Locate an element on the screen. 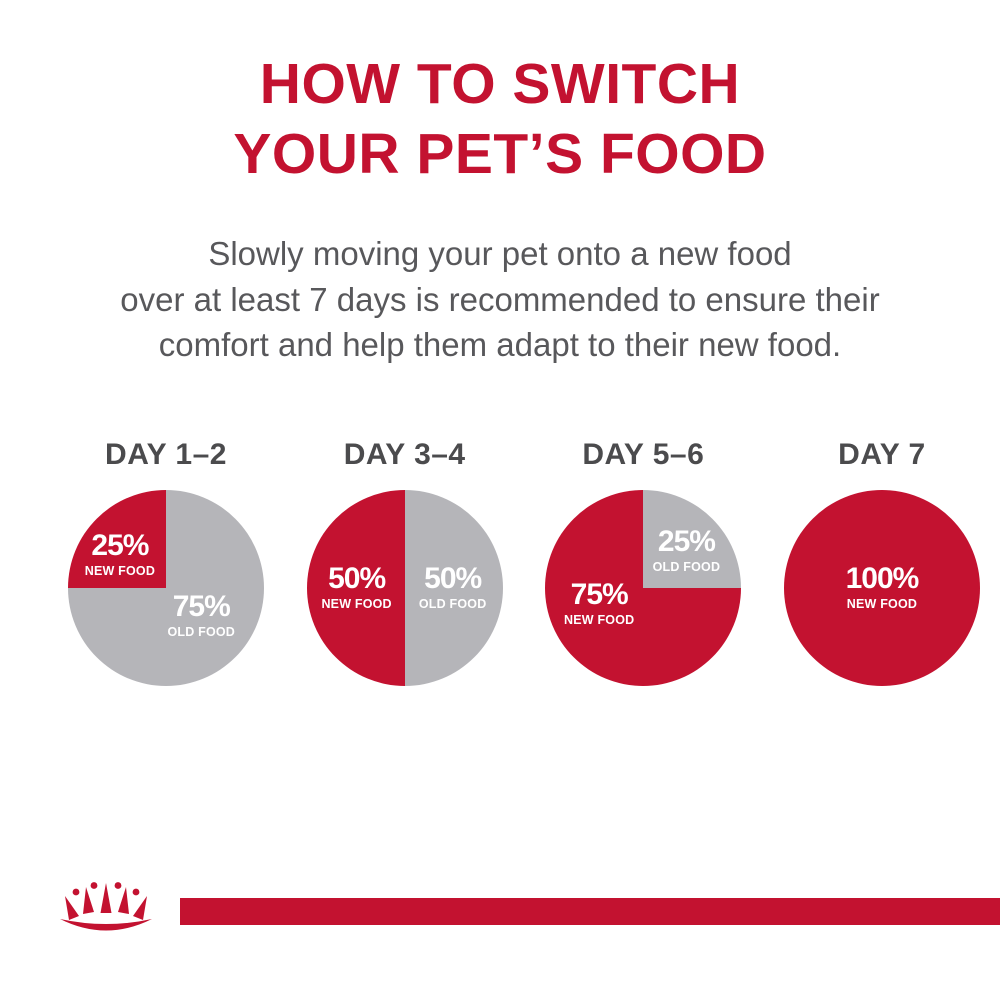 This screenshot has width=1000, height=1000. day-label: DAY 5–6 is located at coordinates (643, 454).